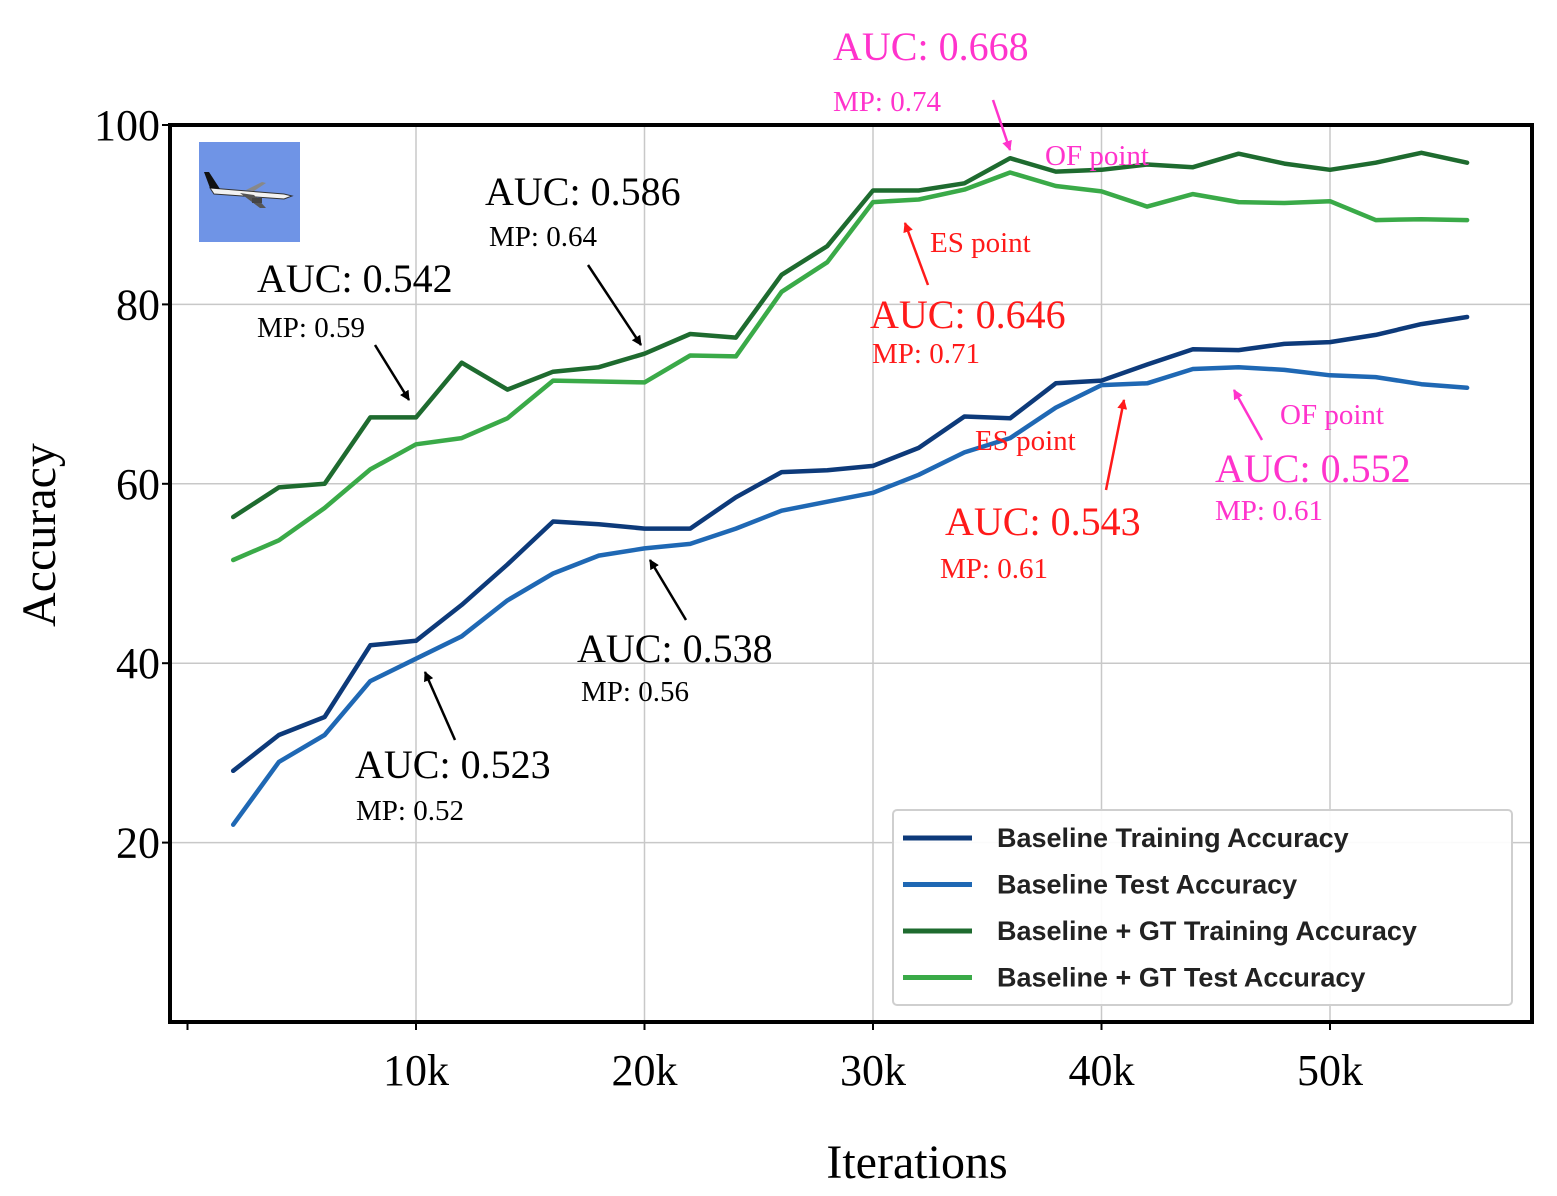  I want to click on y-tick-label: 80, so click(138, 304).